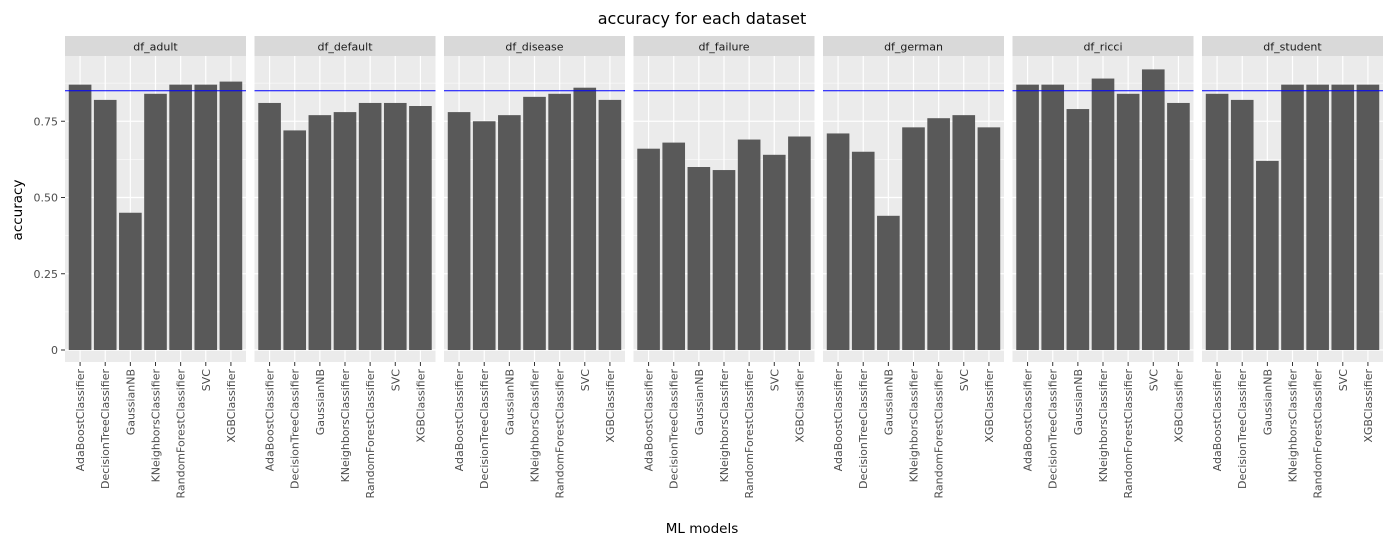 The width and height of the screenshot is (1392, 550). What do you see at coordinates (534, 47) in the screenshot?
I see `facet-label: df_disease` at bounding box center [534, 47].